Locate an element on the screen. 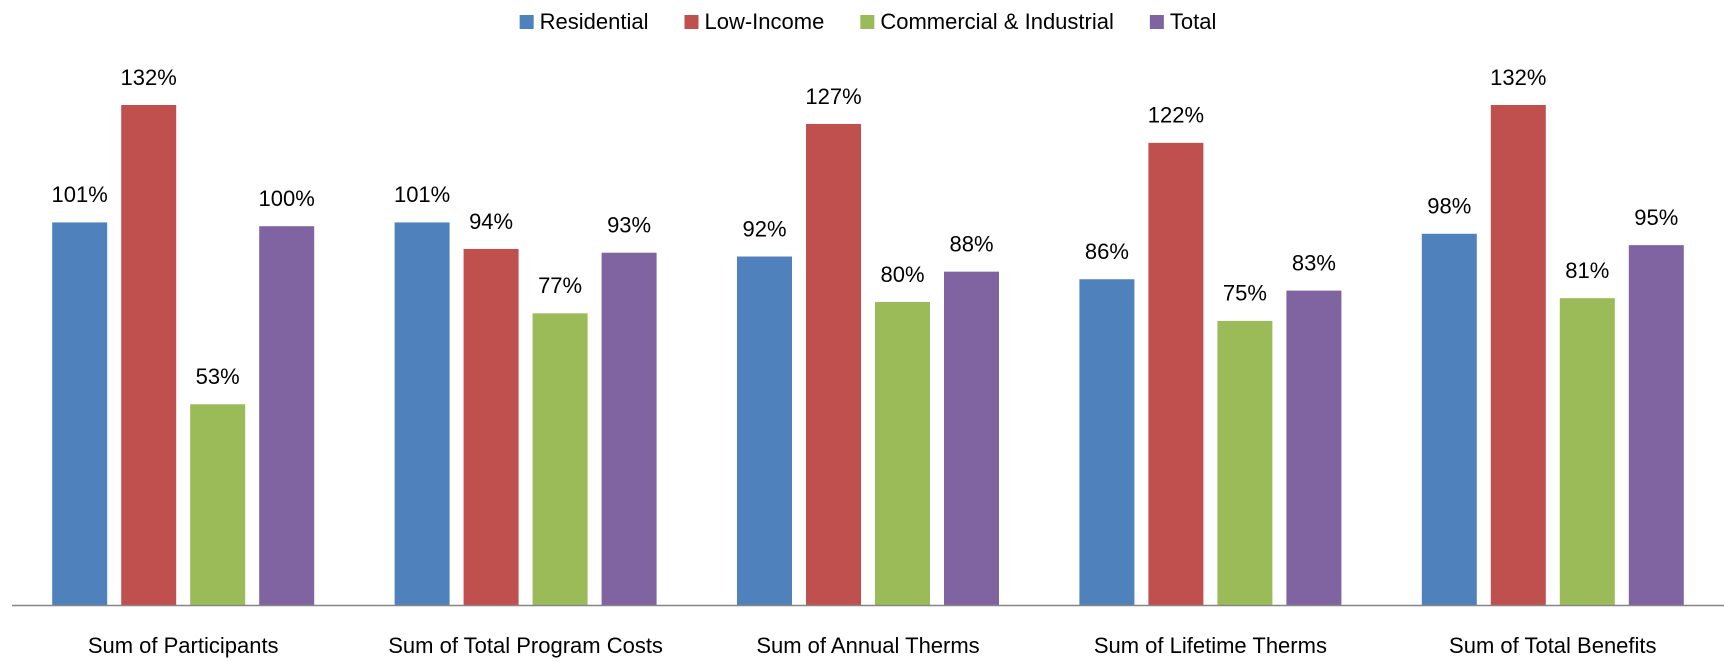  x-tick-label: Sum of Lifetime Therms is located at coordinates (1210, 645).